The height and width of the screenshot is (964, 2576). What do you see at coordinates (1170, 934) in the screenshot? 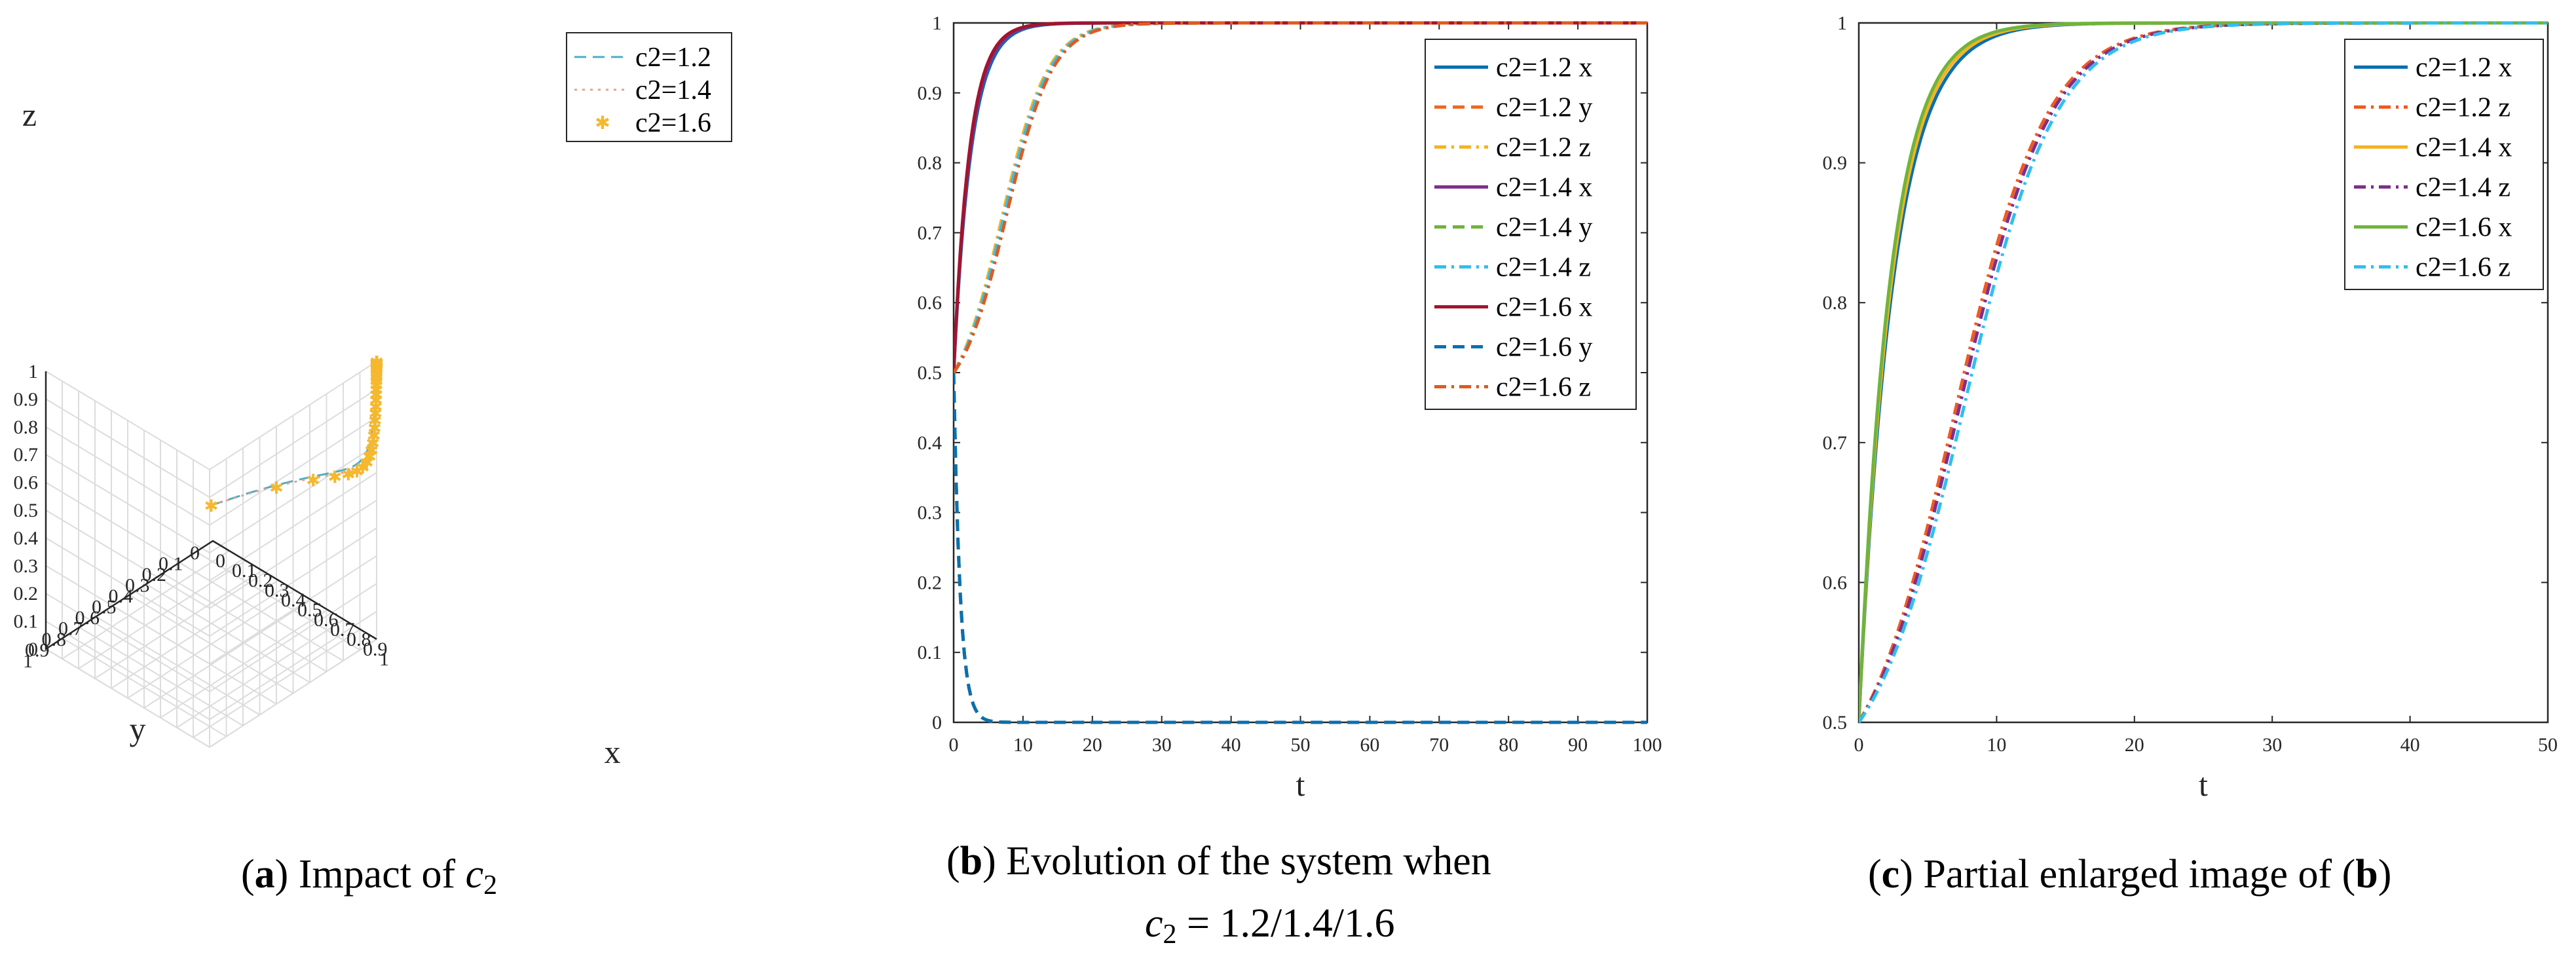
I see `caption-b-subscript: 2` at bounding box center [1170, 934].